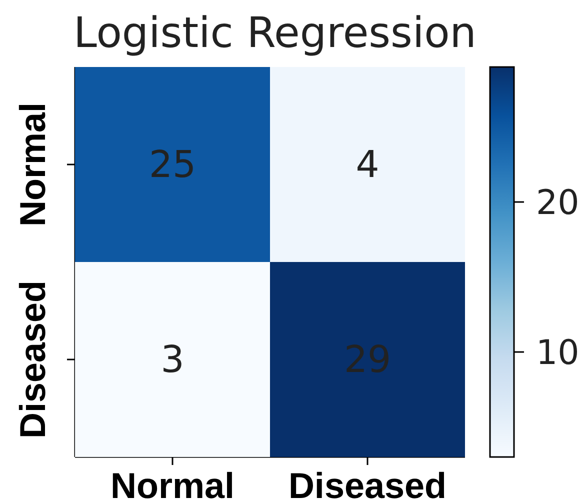 Image resolution: width=584 pixels, height=502 pixels. What do you see at coordinates (368, 359) in the screenshot?
I see `data-label: 29` at bounding box center [368, 359].